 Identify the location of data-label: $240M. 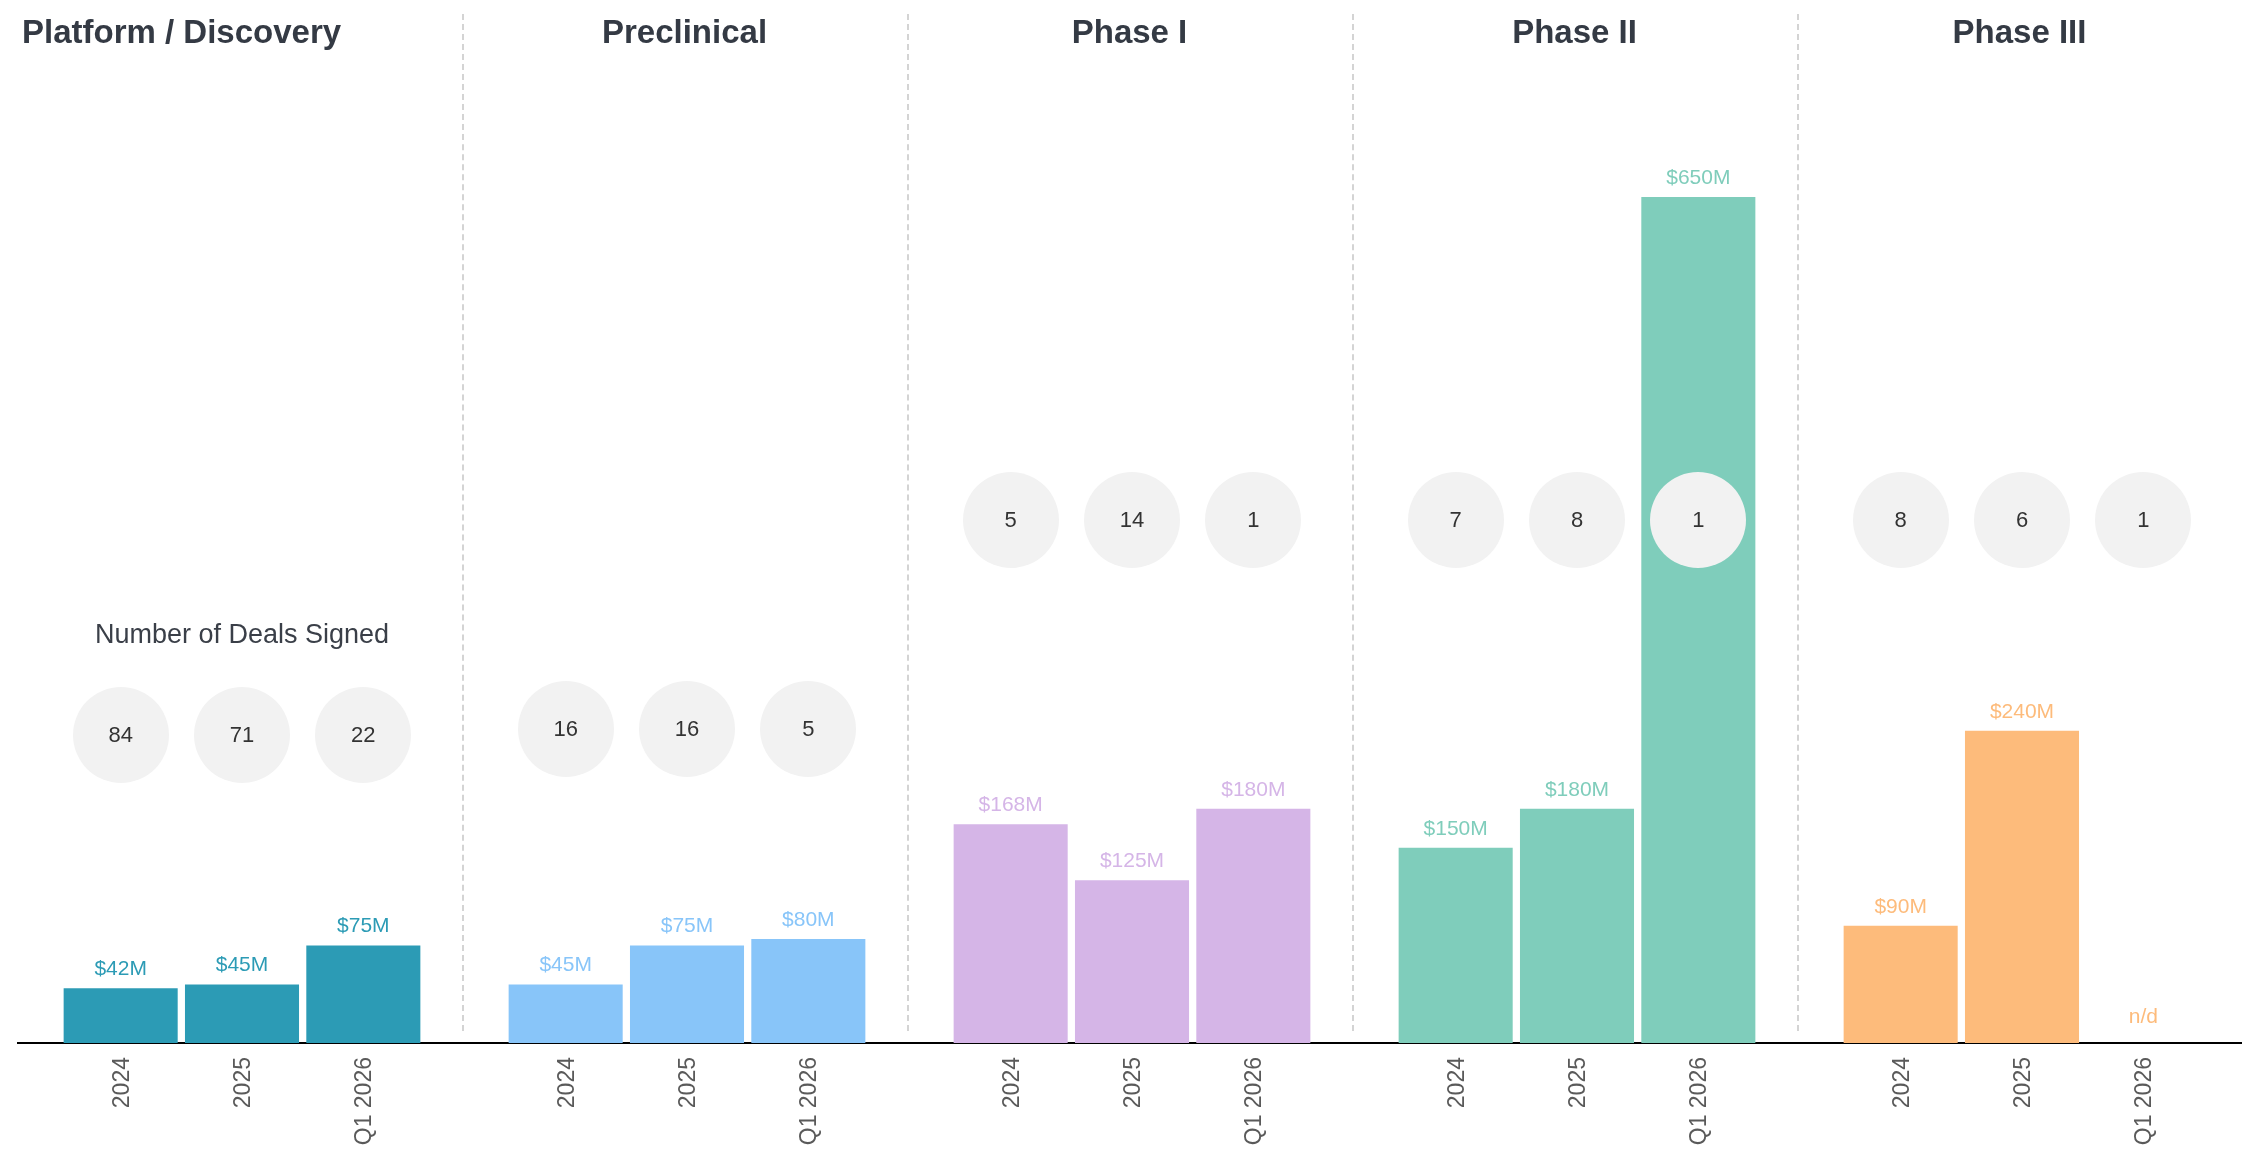
(2022, 710).